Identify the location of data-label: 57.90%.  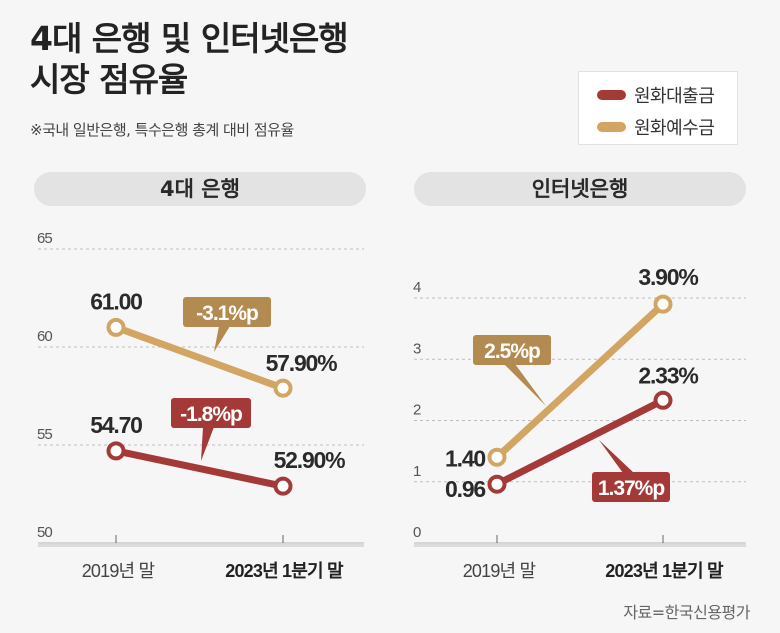
(302, 363).